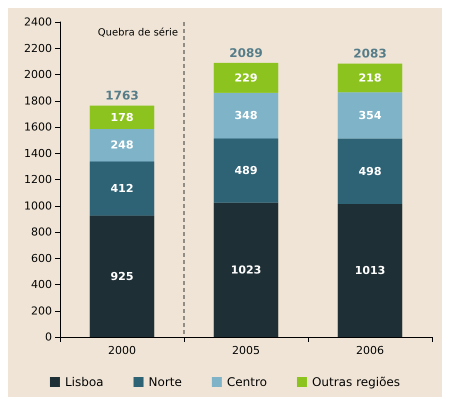 The width and height of the screenshot is (450, 405). What do you see at coordinates (41, 311) in the screenshot?
I see `y-tick-label: 200` at bounding box center [41, 311].